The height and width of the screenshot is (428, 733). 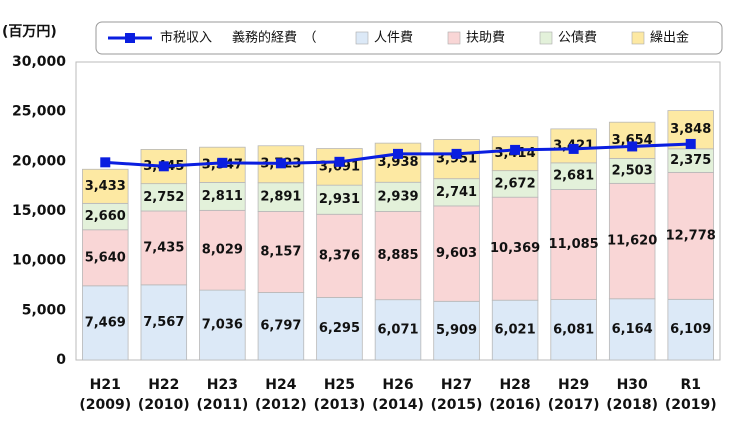 I want to click on y-tick-label: 0, so click(x=61, y=360).